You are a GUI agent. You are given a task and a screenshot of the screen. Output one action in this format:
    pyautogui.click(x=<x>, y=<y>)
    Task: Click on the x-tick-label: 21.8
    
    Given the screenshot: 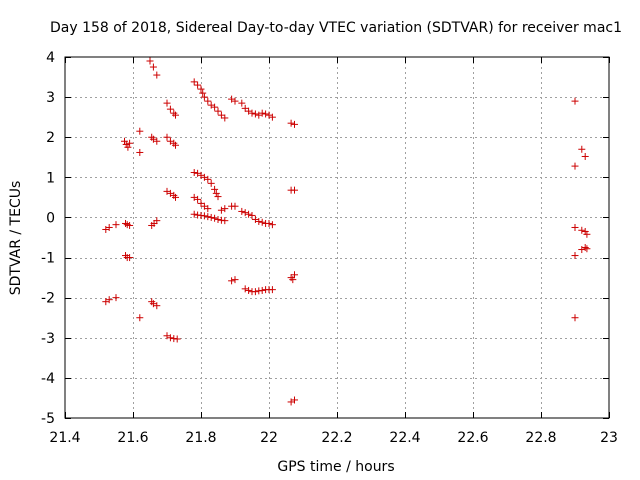 What is the action you would take?
    pyautogui.click(x=200, y=438)
    